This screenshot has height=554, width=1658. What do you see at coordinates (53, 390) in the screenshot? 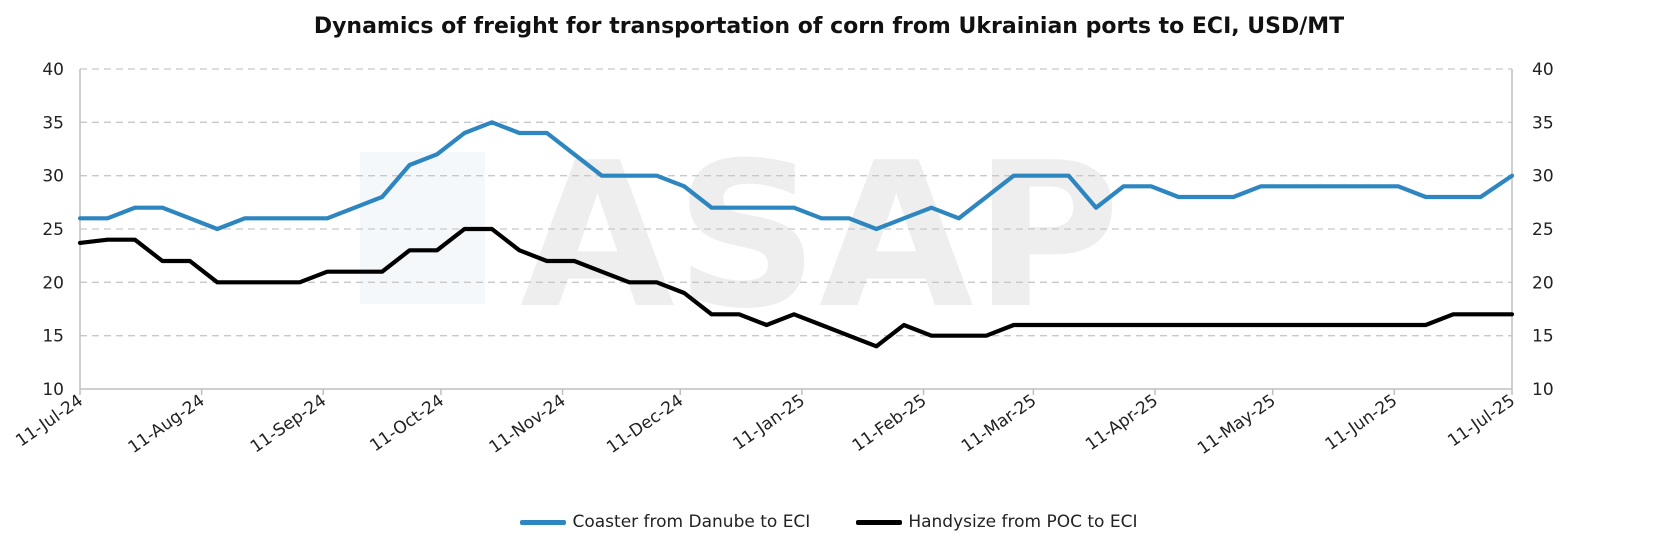
I see `y-tick-label: 10` at bounding box center [53, 390].